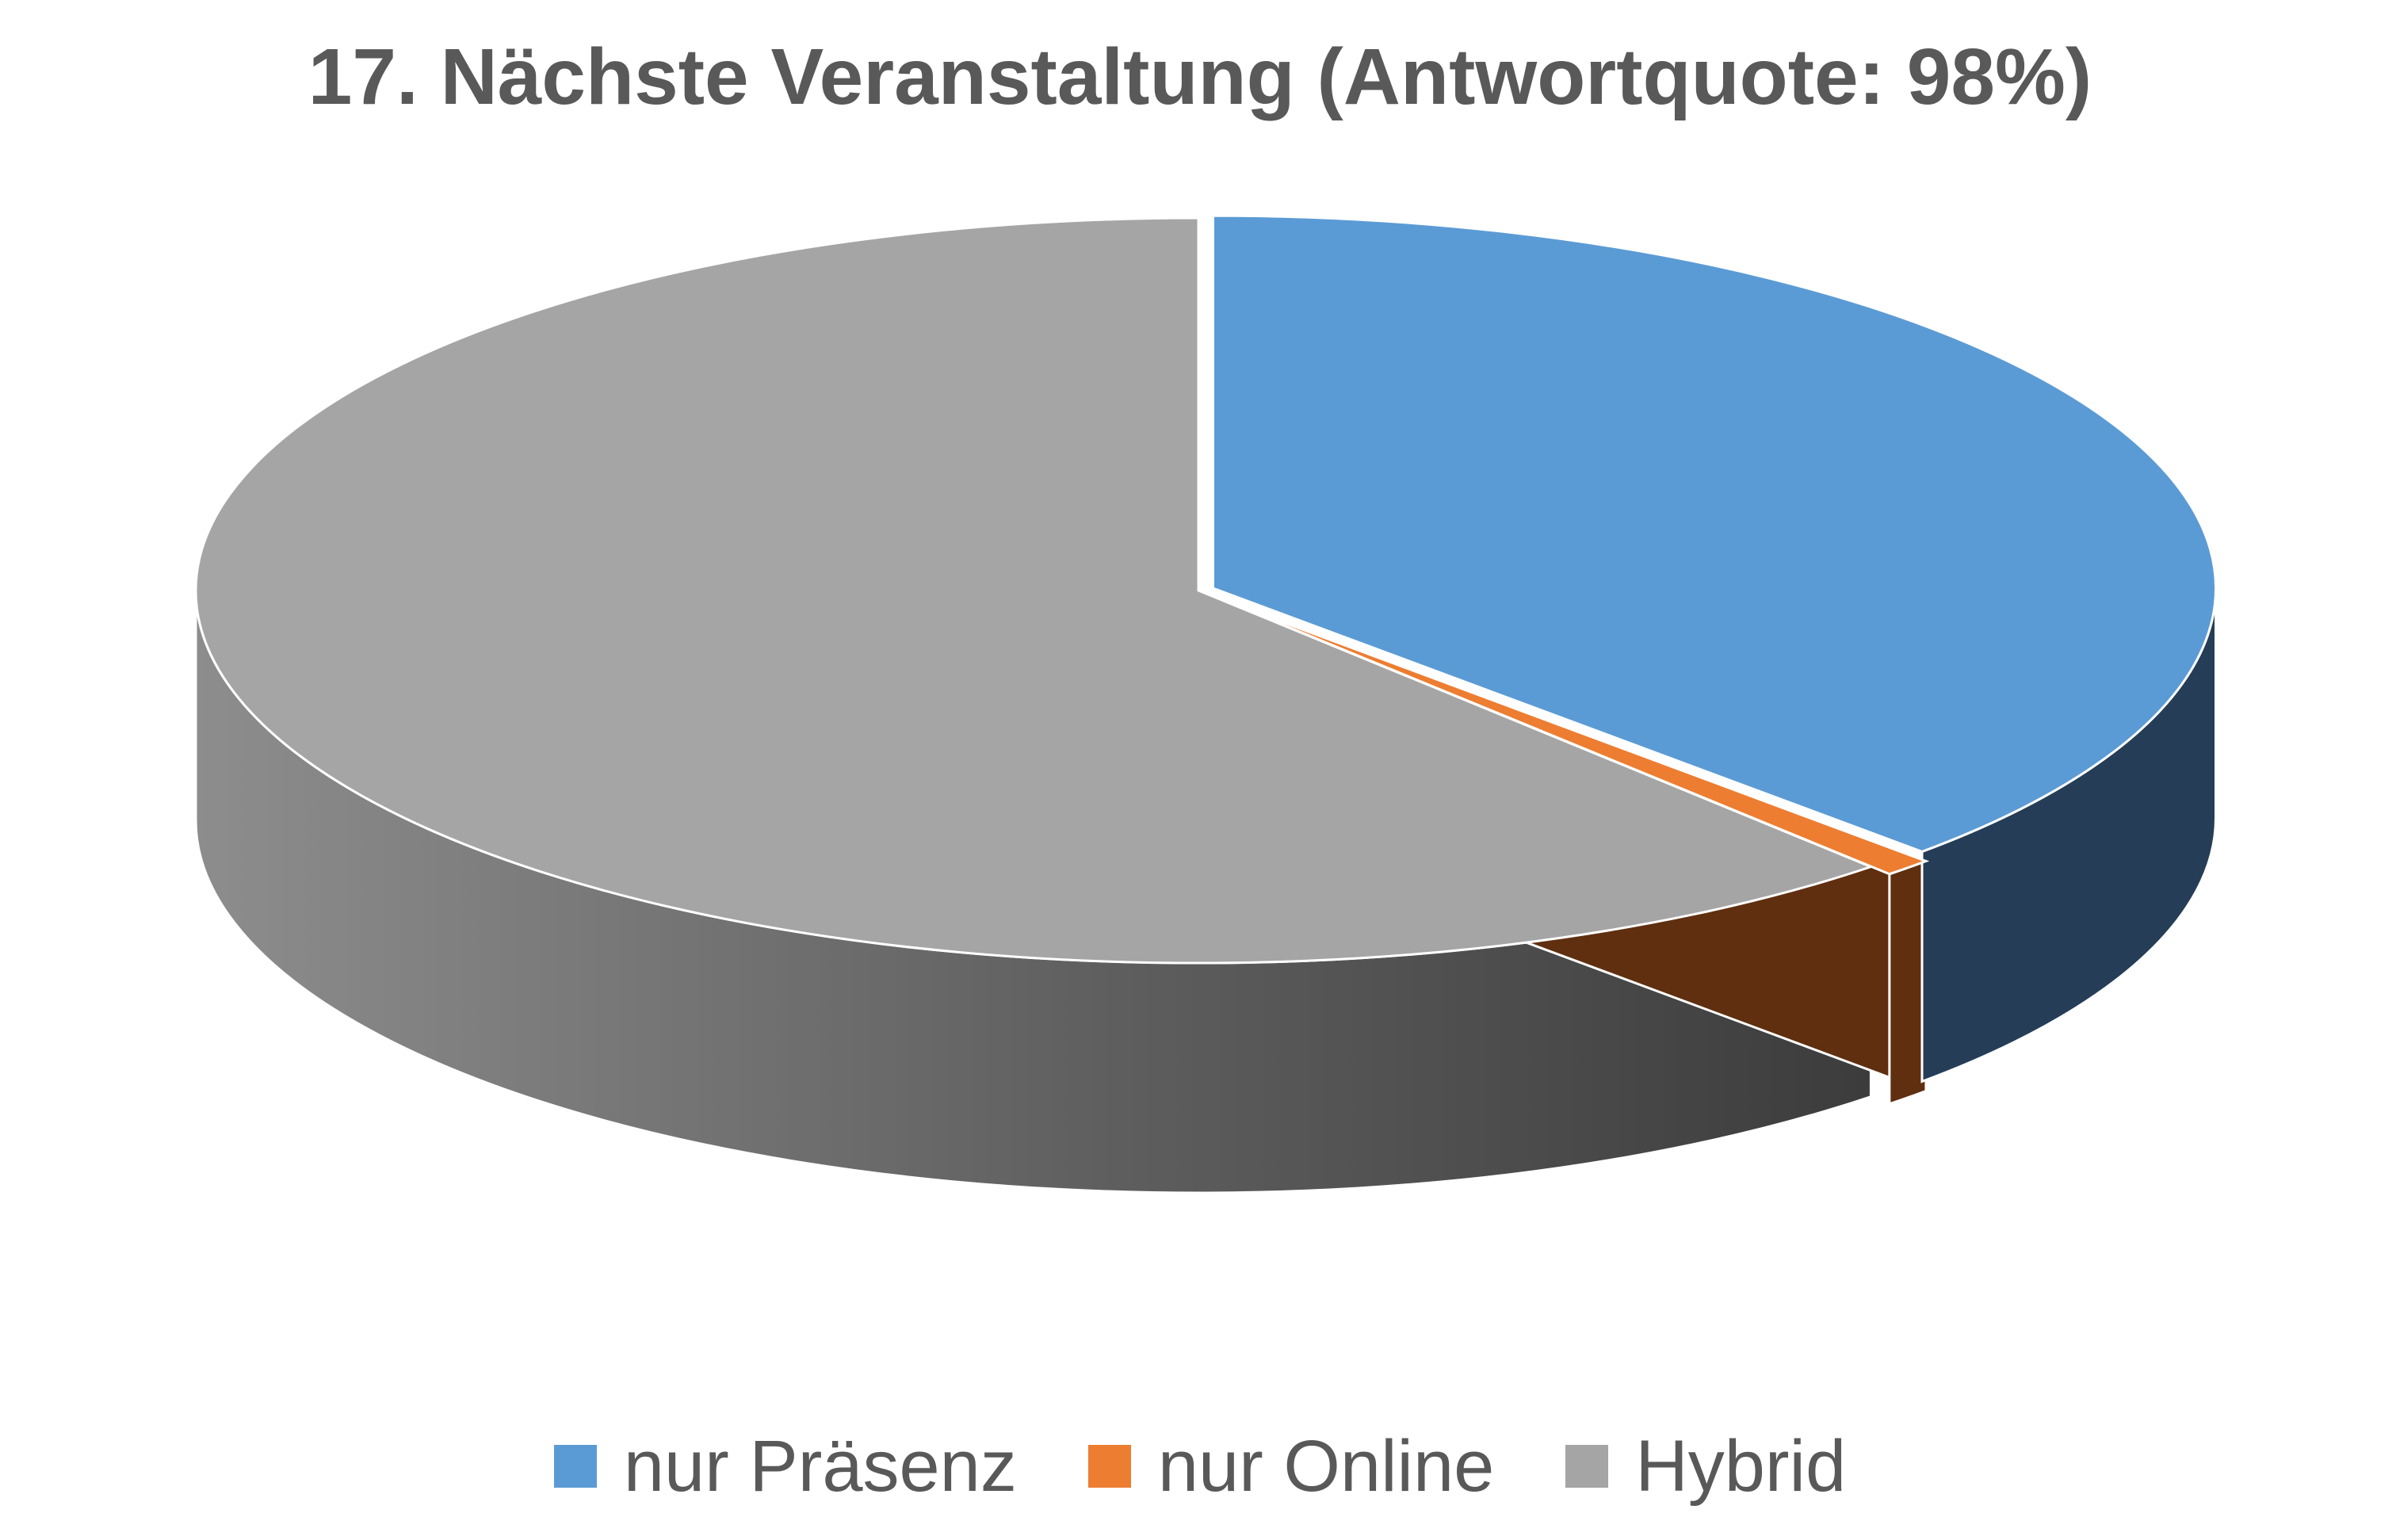 The width and height of the screenshot is (2400, 1540). Describe the element at coordinates (1908, 983) in the screenshot. I see `pie-side-nur-online` at that location.